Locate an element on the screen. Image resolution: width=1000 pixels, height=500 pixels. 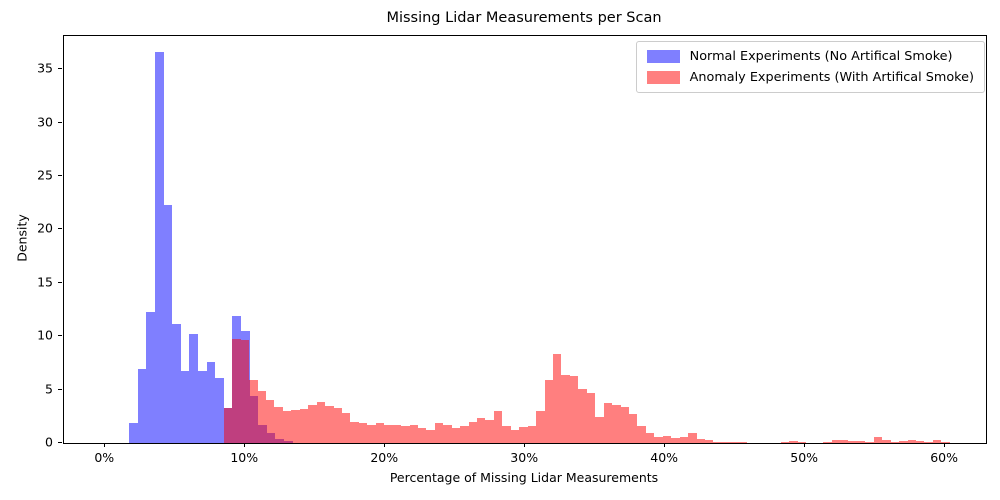
y-tick-label: 25 is located at coordinates (45, 175).